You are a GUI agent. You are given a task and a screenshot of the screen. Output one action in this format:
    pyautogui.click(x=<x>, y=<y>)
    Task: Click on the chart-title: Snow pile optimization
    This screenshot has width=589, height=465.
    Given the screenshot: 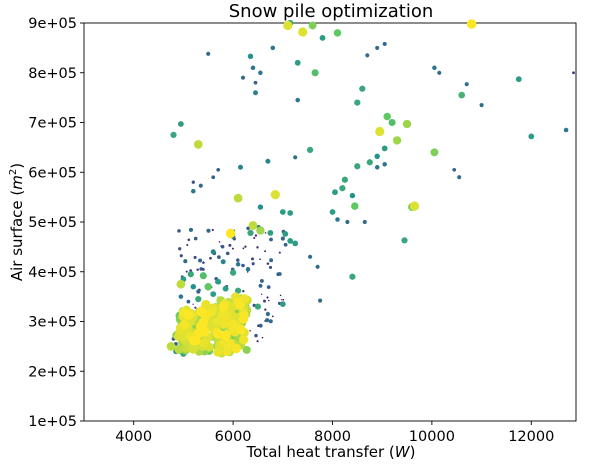 What is the action you would take?
    pyautogui.click(x=331, y=11)
    